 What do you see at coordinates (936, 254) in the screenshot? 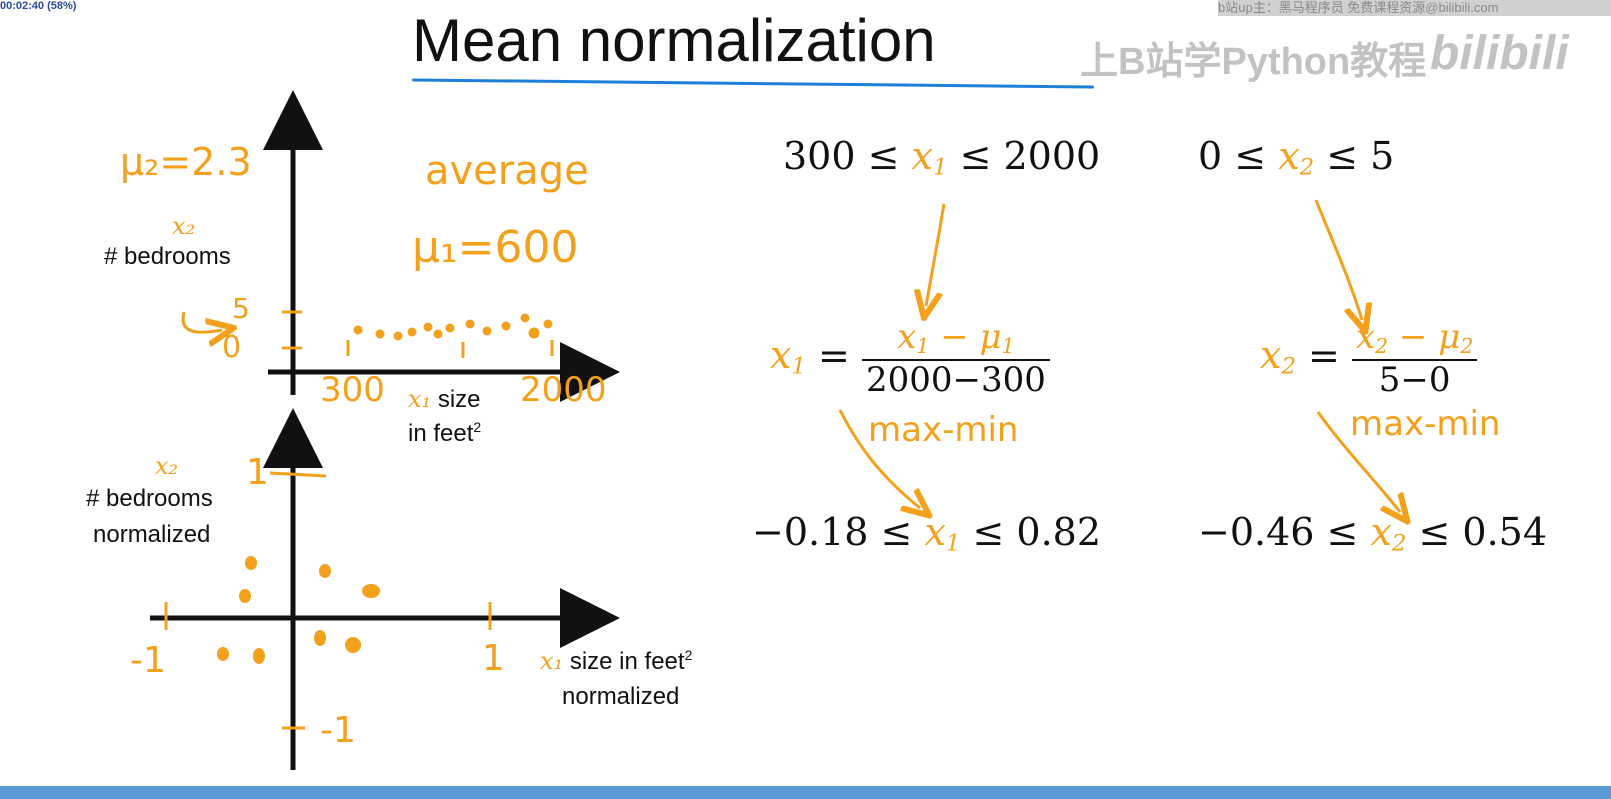
I see `eq1-arrow-down` at bounding box center [936, 254].